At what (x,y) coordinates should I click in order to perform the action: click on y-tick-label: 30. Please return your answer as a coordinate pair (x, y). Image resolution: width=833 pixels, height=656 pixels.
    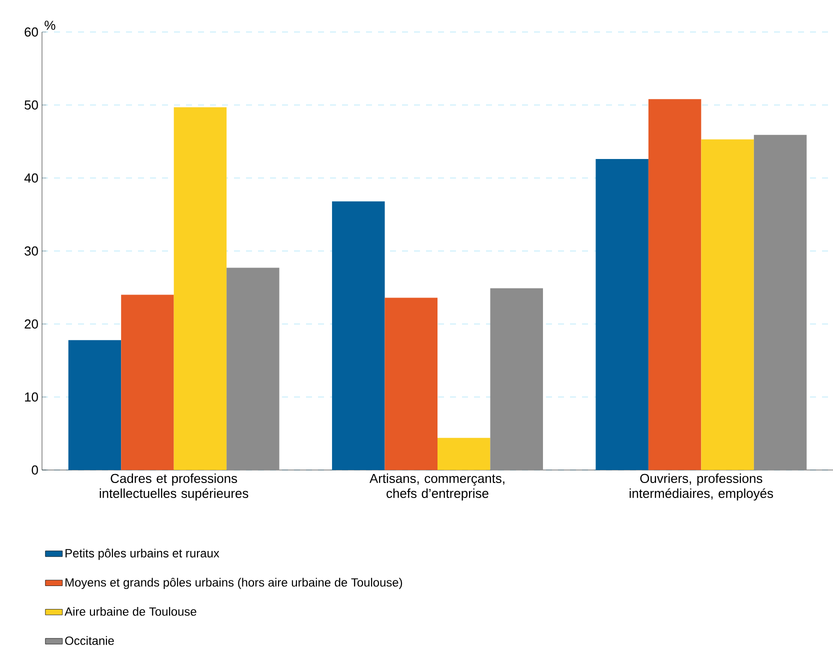
    Looking at the image, I should click on (31, 251).